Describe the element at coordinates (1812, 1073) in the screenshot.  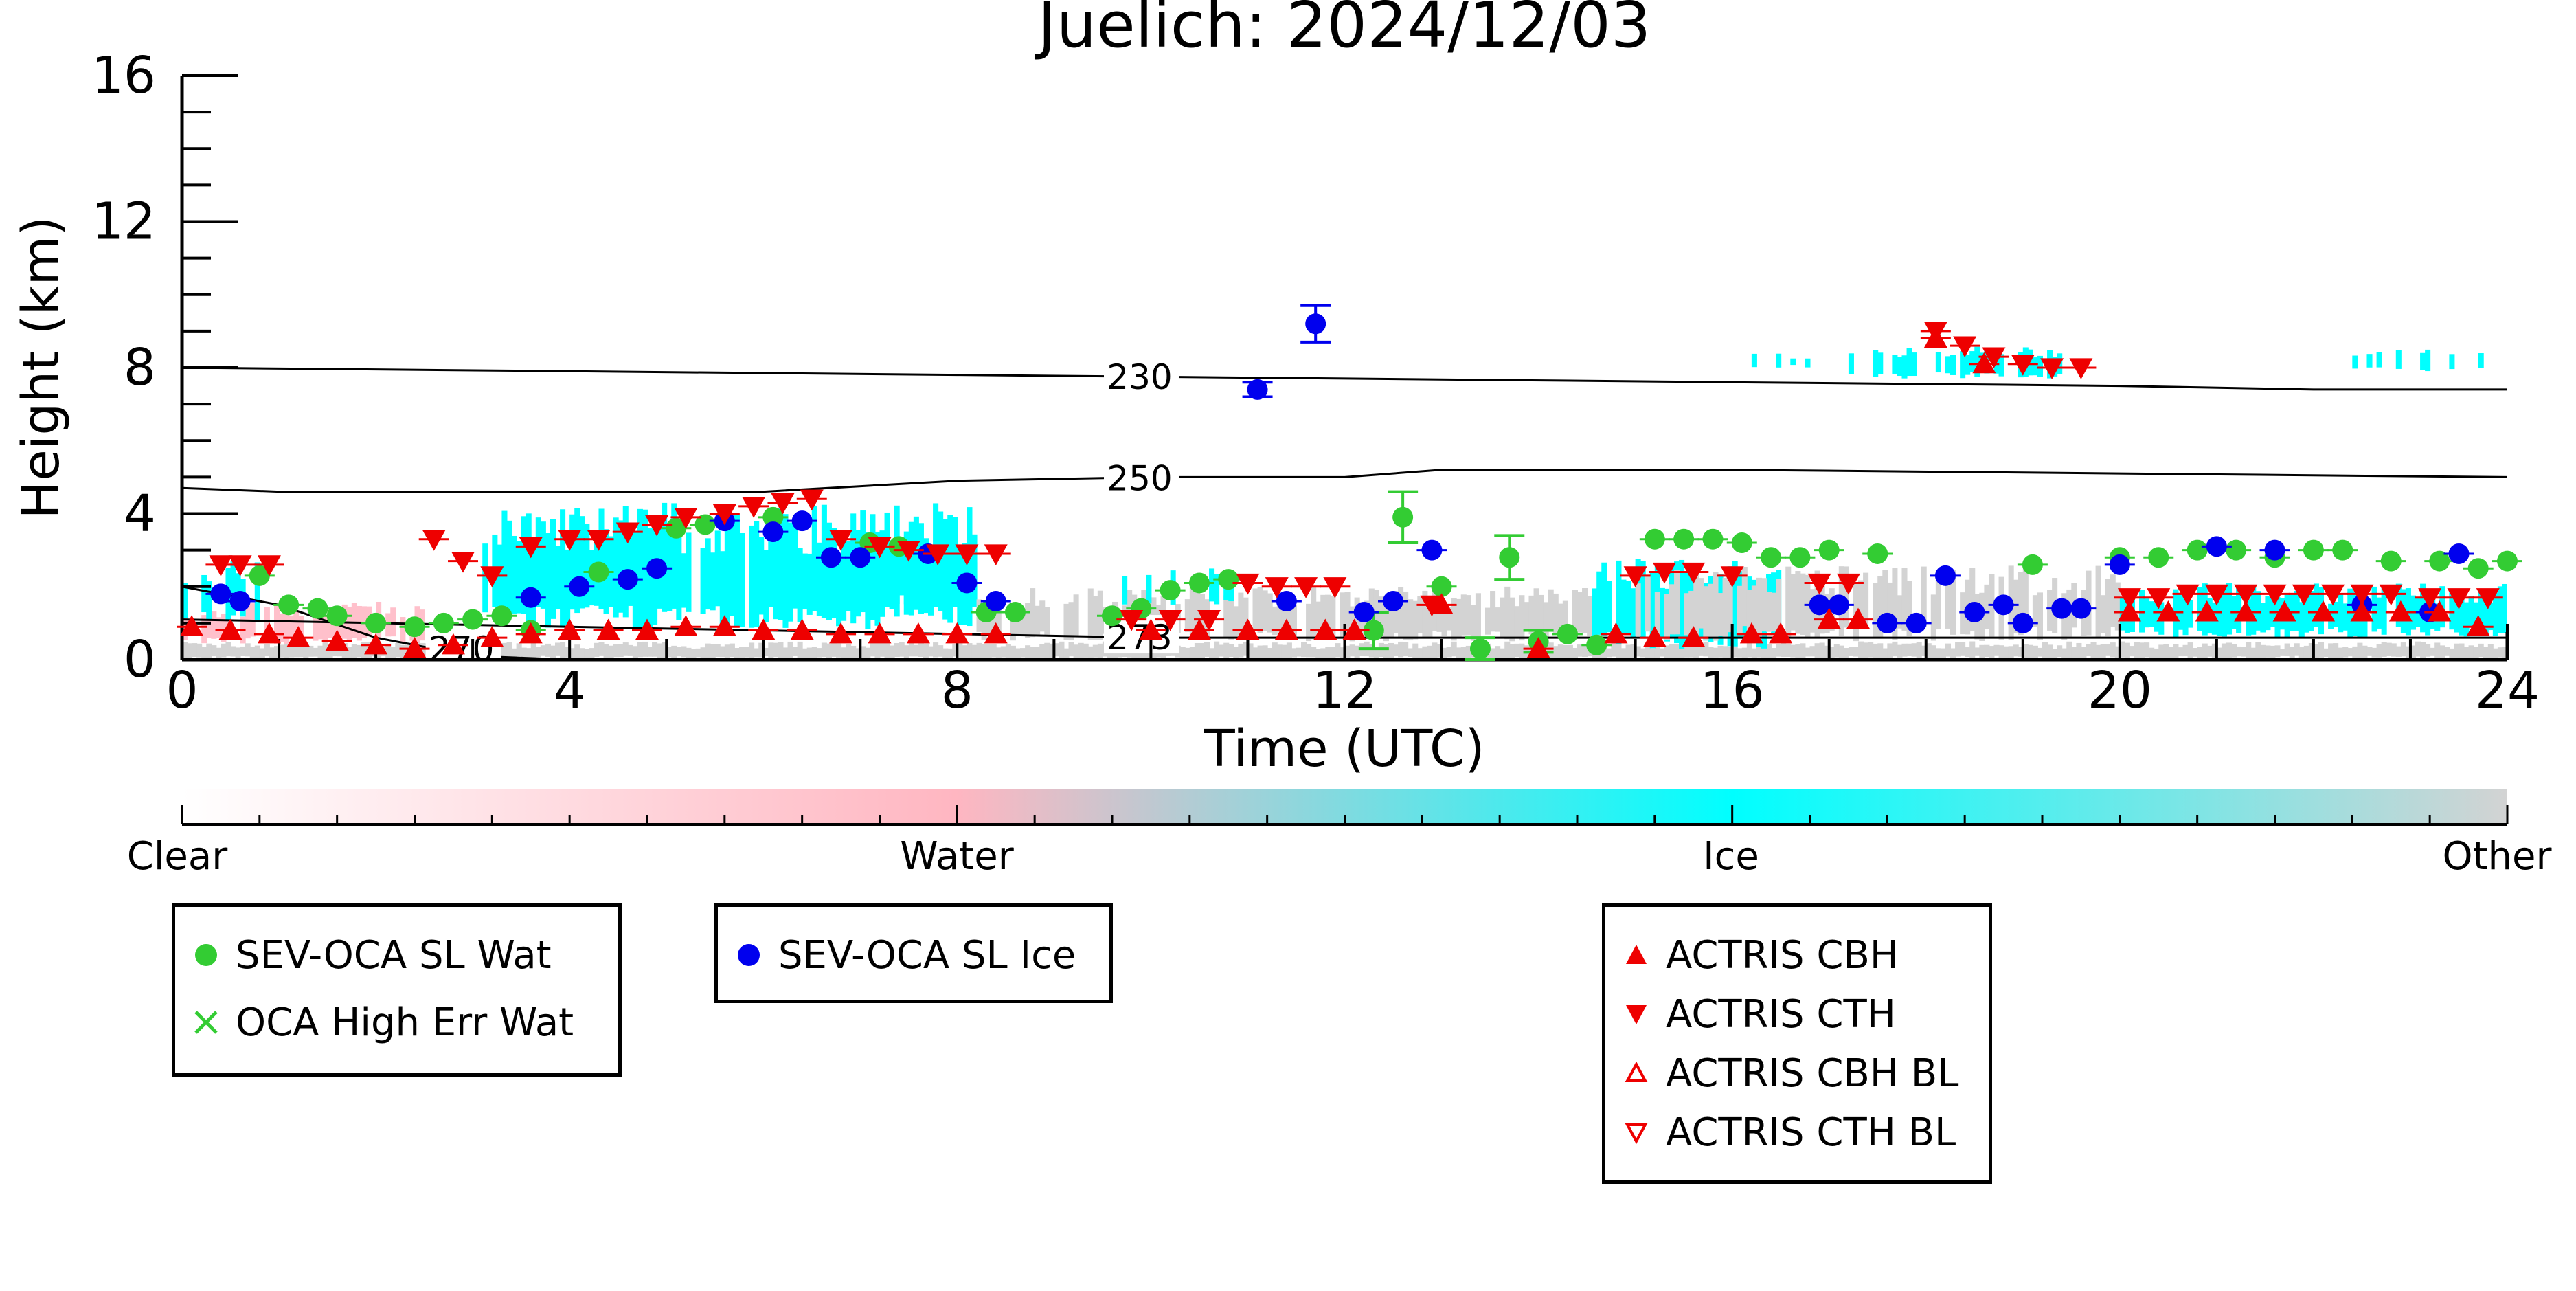
I see `legend-label: ACTRIS CBH BL` at that location.